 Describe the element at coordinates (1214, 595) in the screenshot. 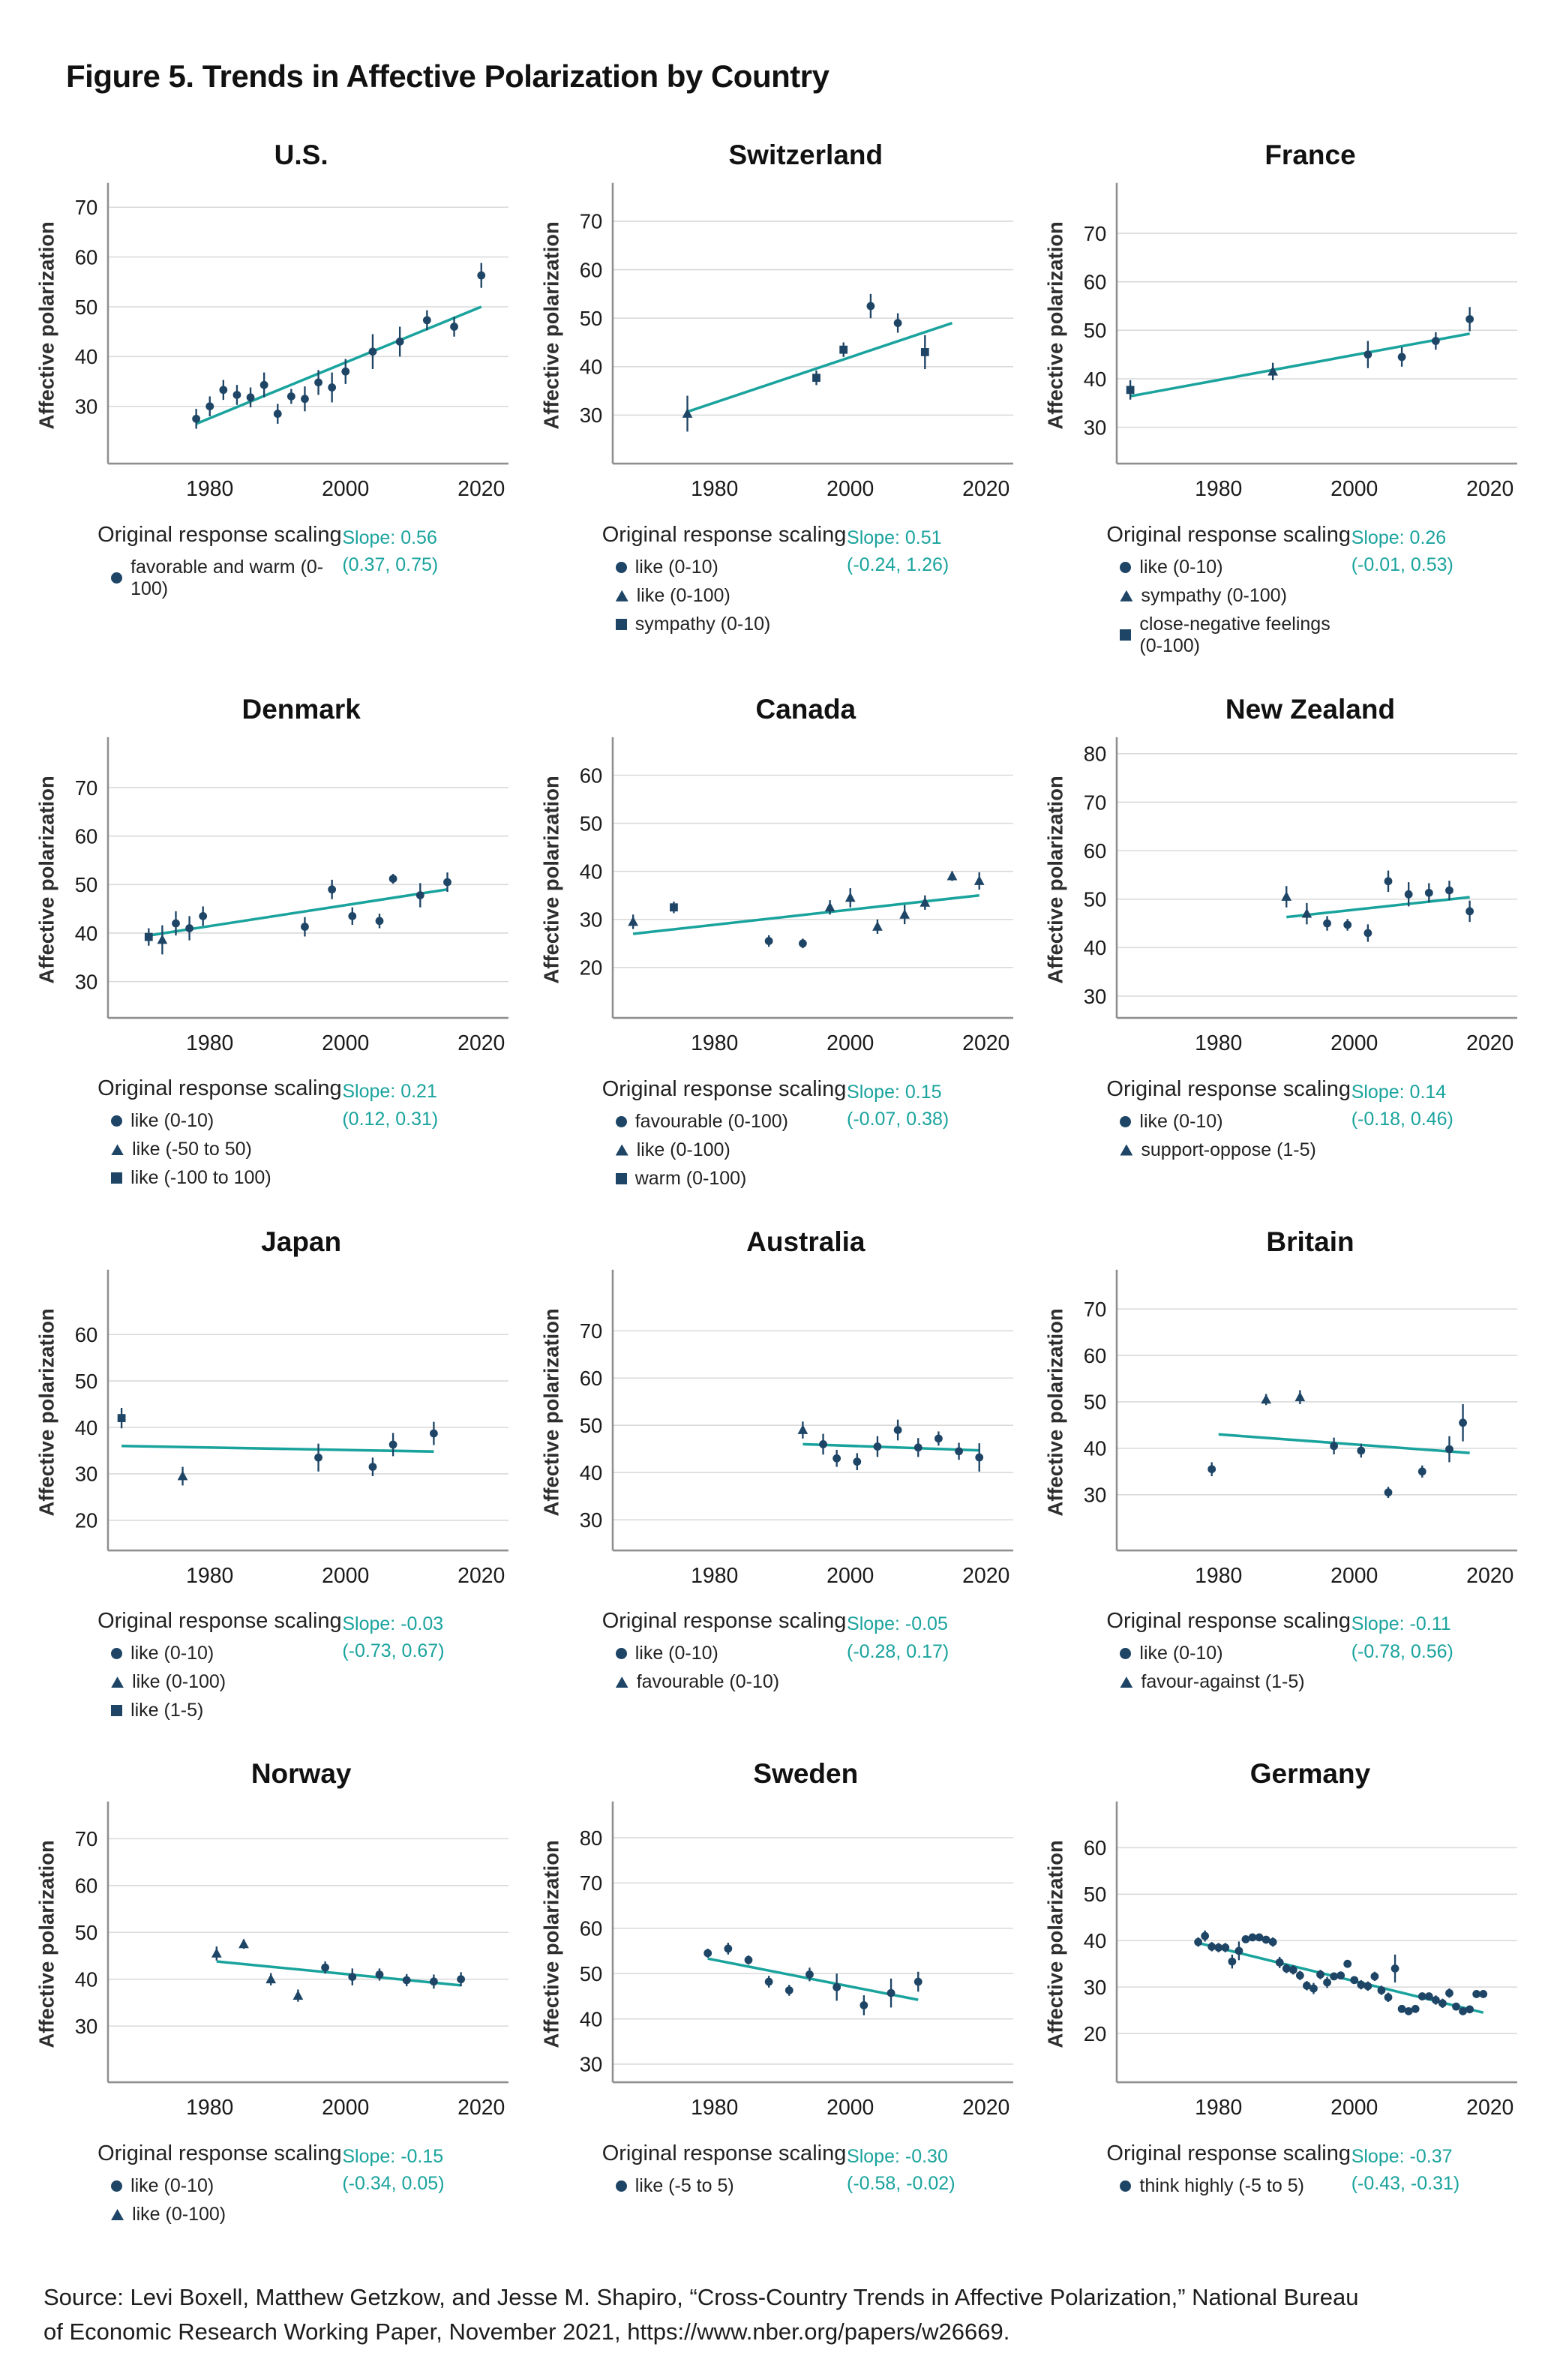

I see `legend-item-label: sympathy (0-100)` at that location.